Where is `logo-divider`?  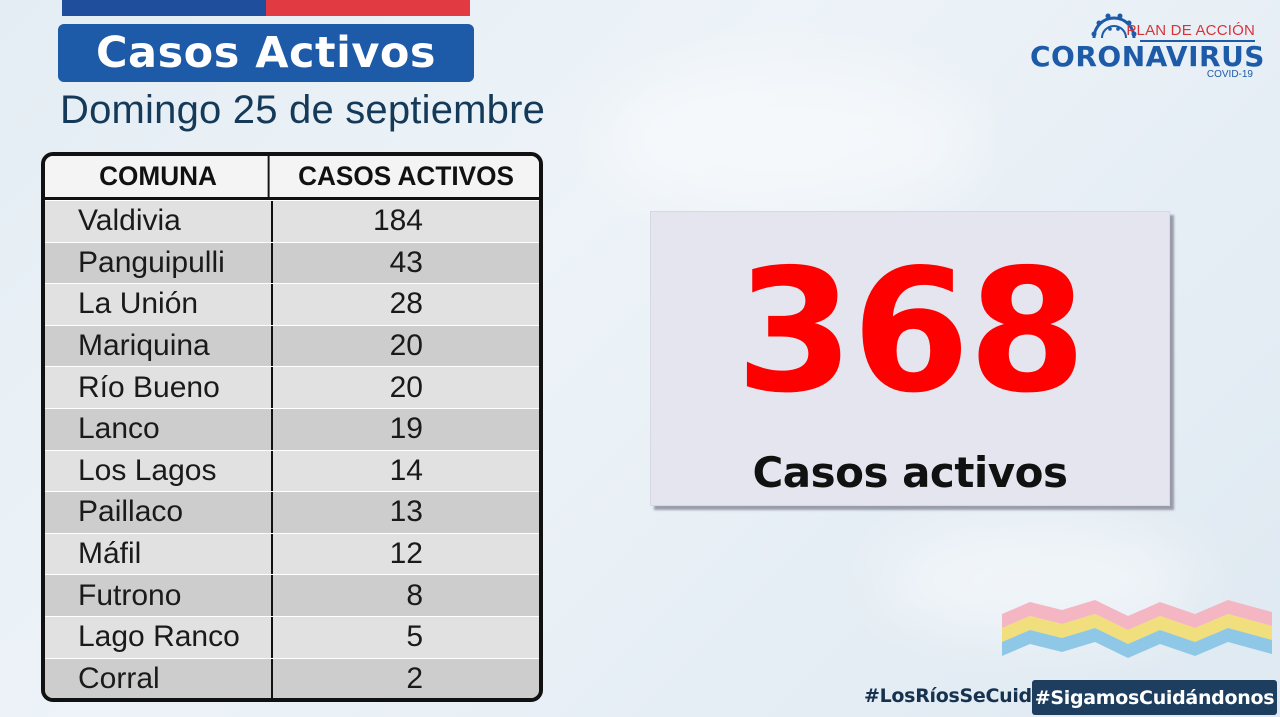
logo-divider is located at coordinates (1197, 41).